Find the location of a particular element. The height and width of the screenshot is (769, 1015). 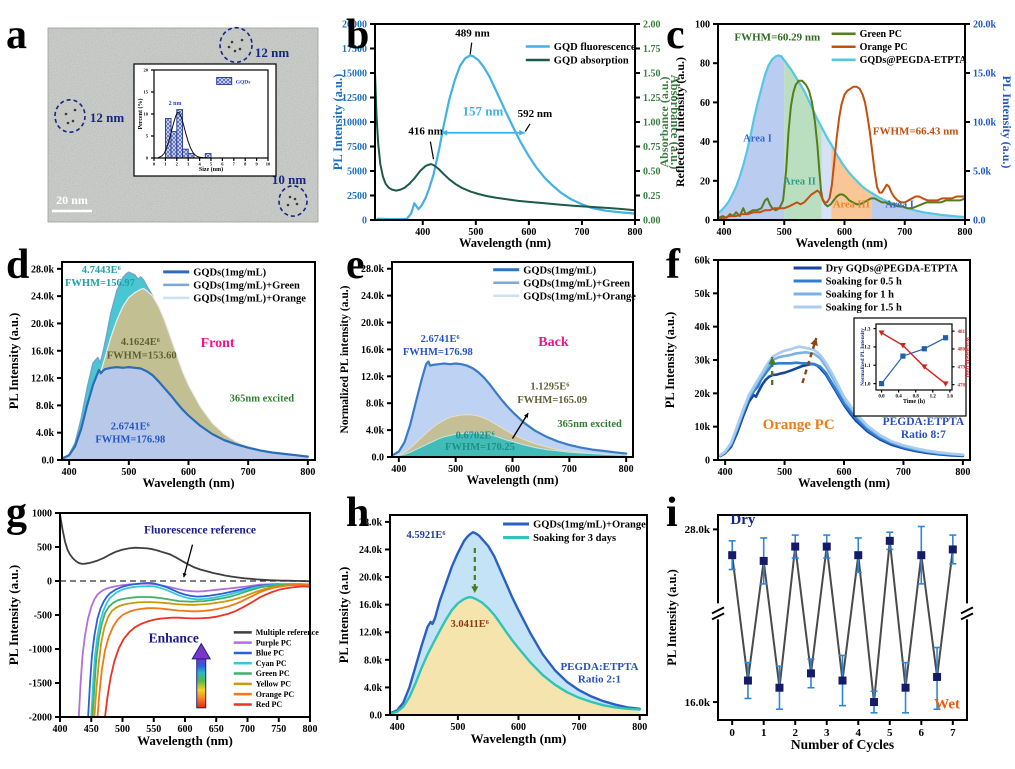

svg-text: 20 is located at coordinates (705, 181).